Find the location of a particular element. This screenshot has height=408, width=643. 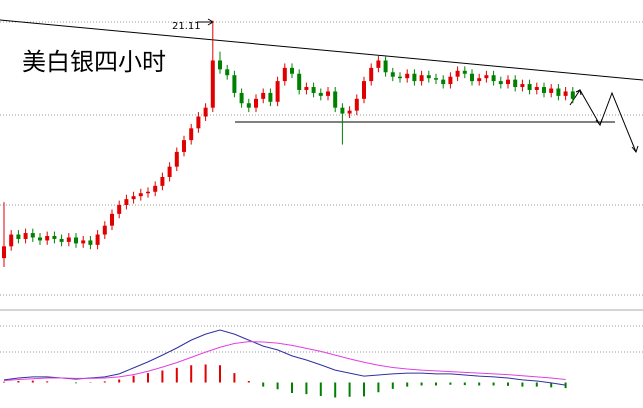

projection-path is located at coordinates (603, 121).